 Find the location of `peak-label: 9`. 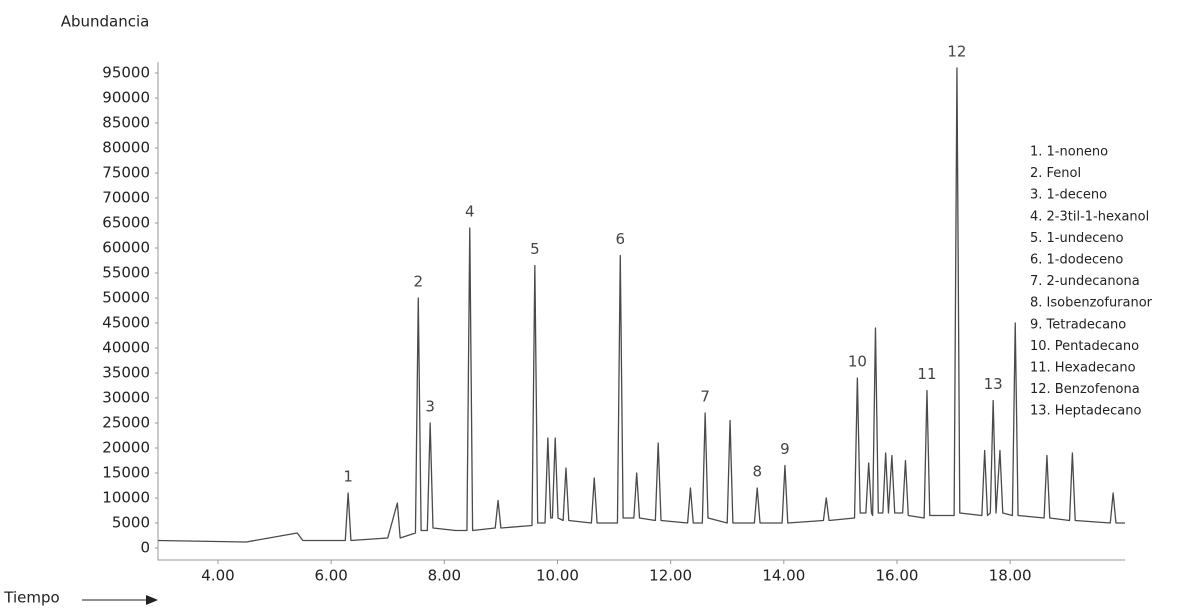

peak-label: 9 is located at coordinates (785, 449).